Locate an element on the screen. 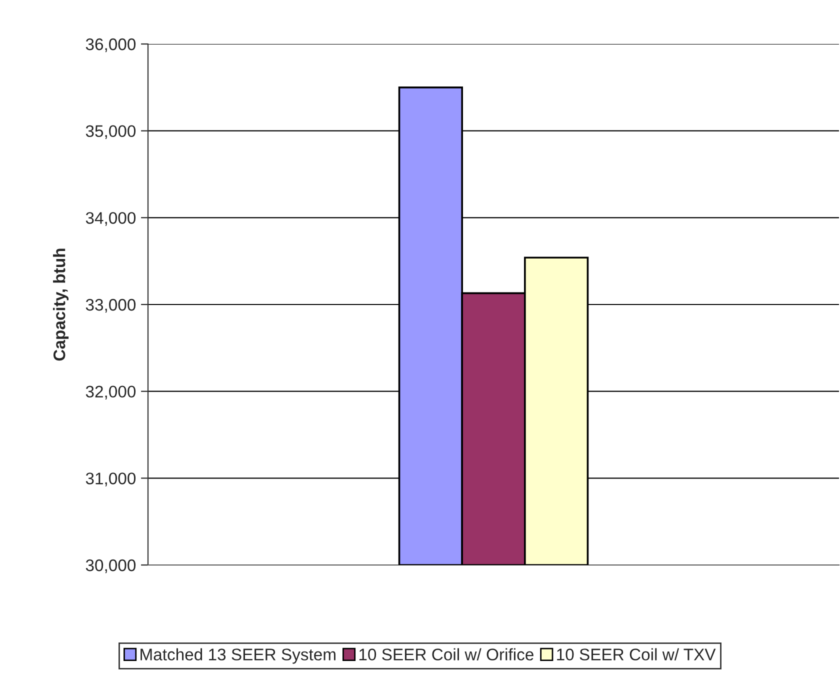  y-tick-label: 30,000 is located at coordinates (111, 566).